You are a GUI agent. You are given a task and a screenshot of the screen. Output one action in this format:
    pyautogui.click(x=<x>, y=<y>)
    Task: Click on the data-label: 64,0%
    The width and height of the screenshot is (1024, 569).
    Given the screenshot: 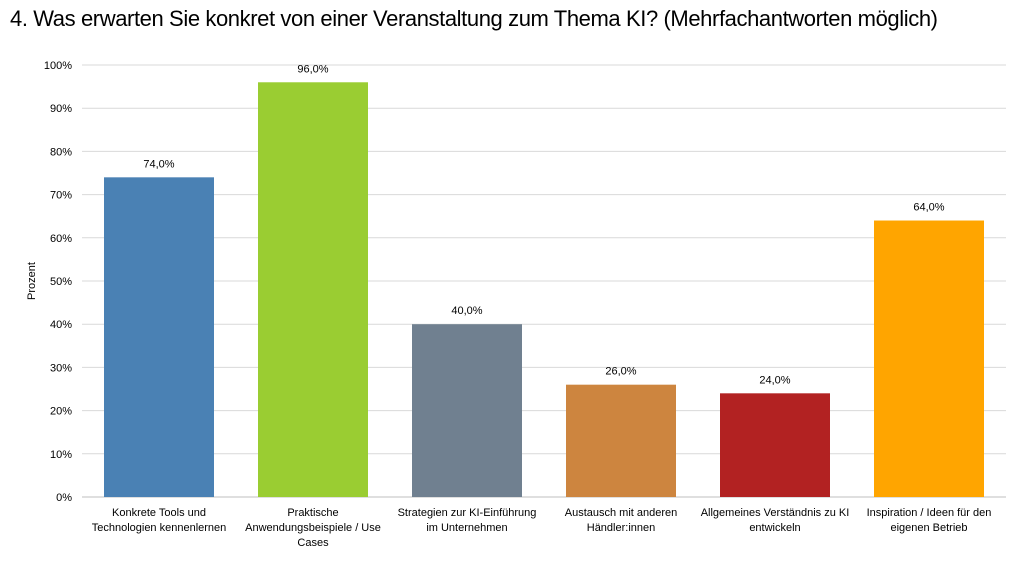 What is the action you would take?
    pyautogui.click(x=928, y=208)
    